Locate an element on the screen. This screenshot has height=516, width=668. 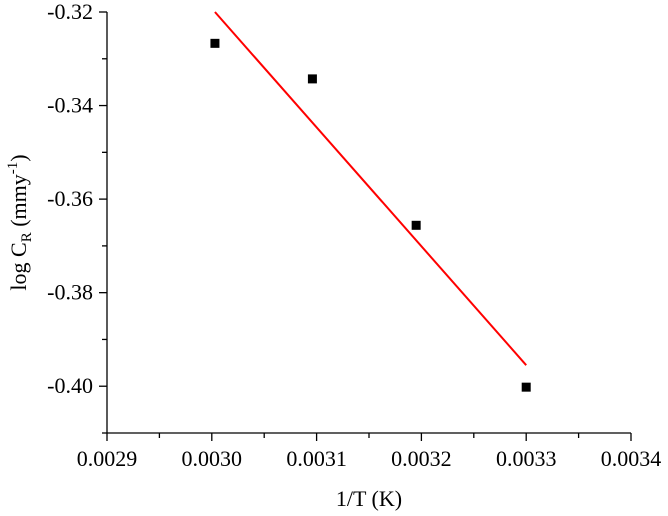
x-tick-label: 0.0029 is located at coordinates (107, 458).